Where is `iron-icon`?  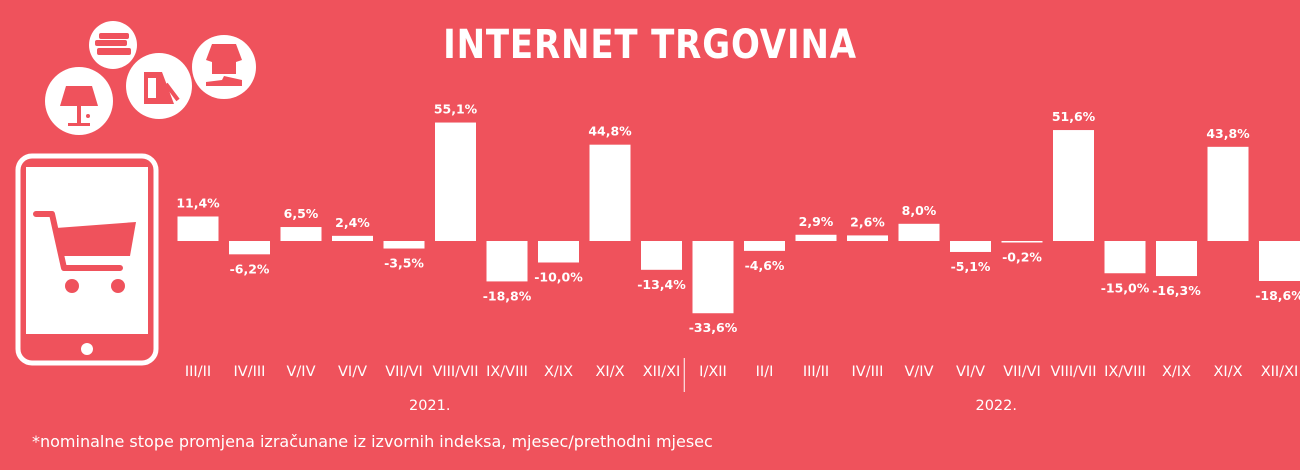
iron-icon is located at coordinates (159, 86).